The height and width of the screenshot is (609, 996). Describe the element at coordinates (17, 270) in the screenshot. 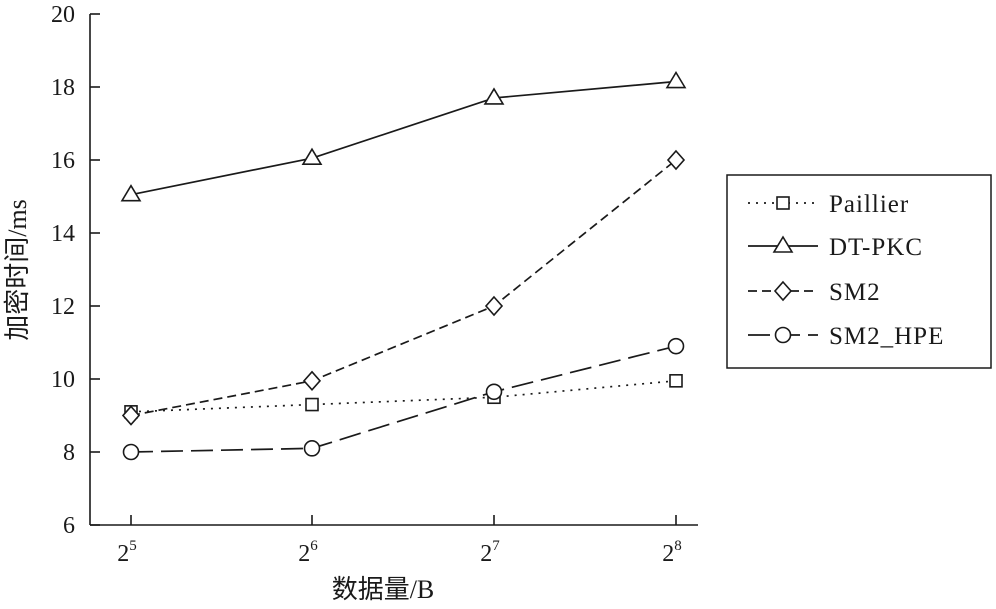

I see `y-axis-label: 加密时间/ms` at that location.